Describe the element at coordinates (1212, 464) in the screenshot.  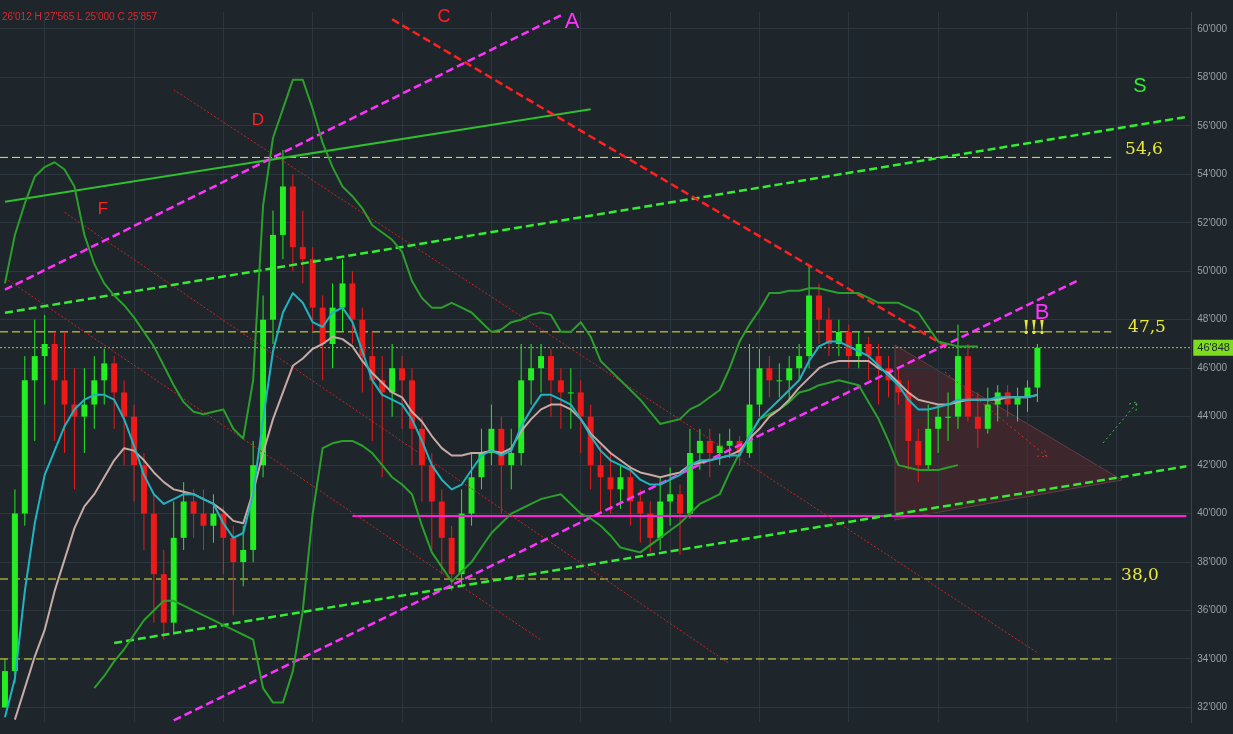
I see `y-tick-label: 42'000` at that location.